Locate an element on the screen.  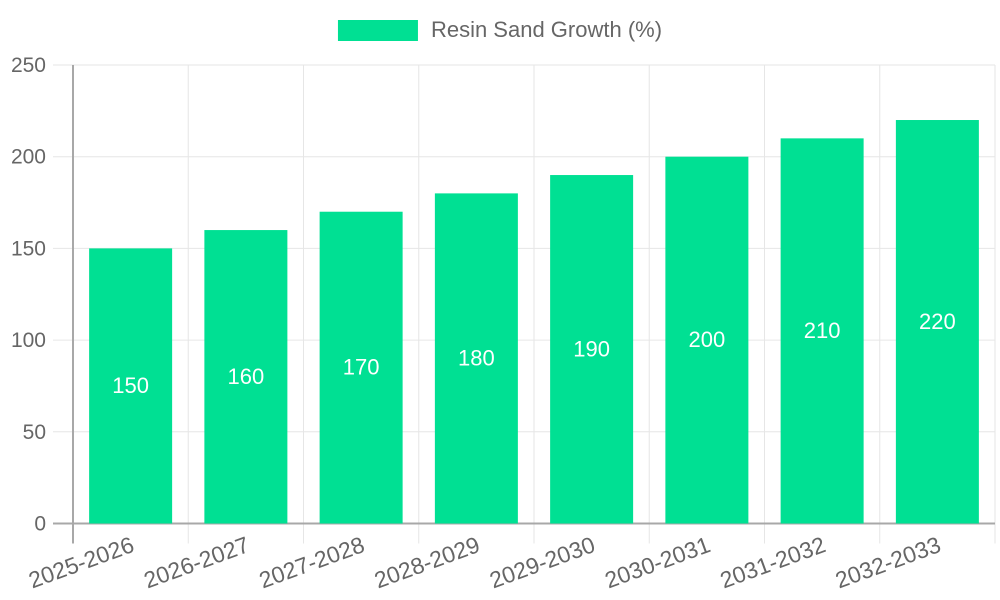
x-axis-category-label: 2032-2033 is located at coordinates (888, 562).